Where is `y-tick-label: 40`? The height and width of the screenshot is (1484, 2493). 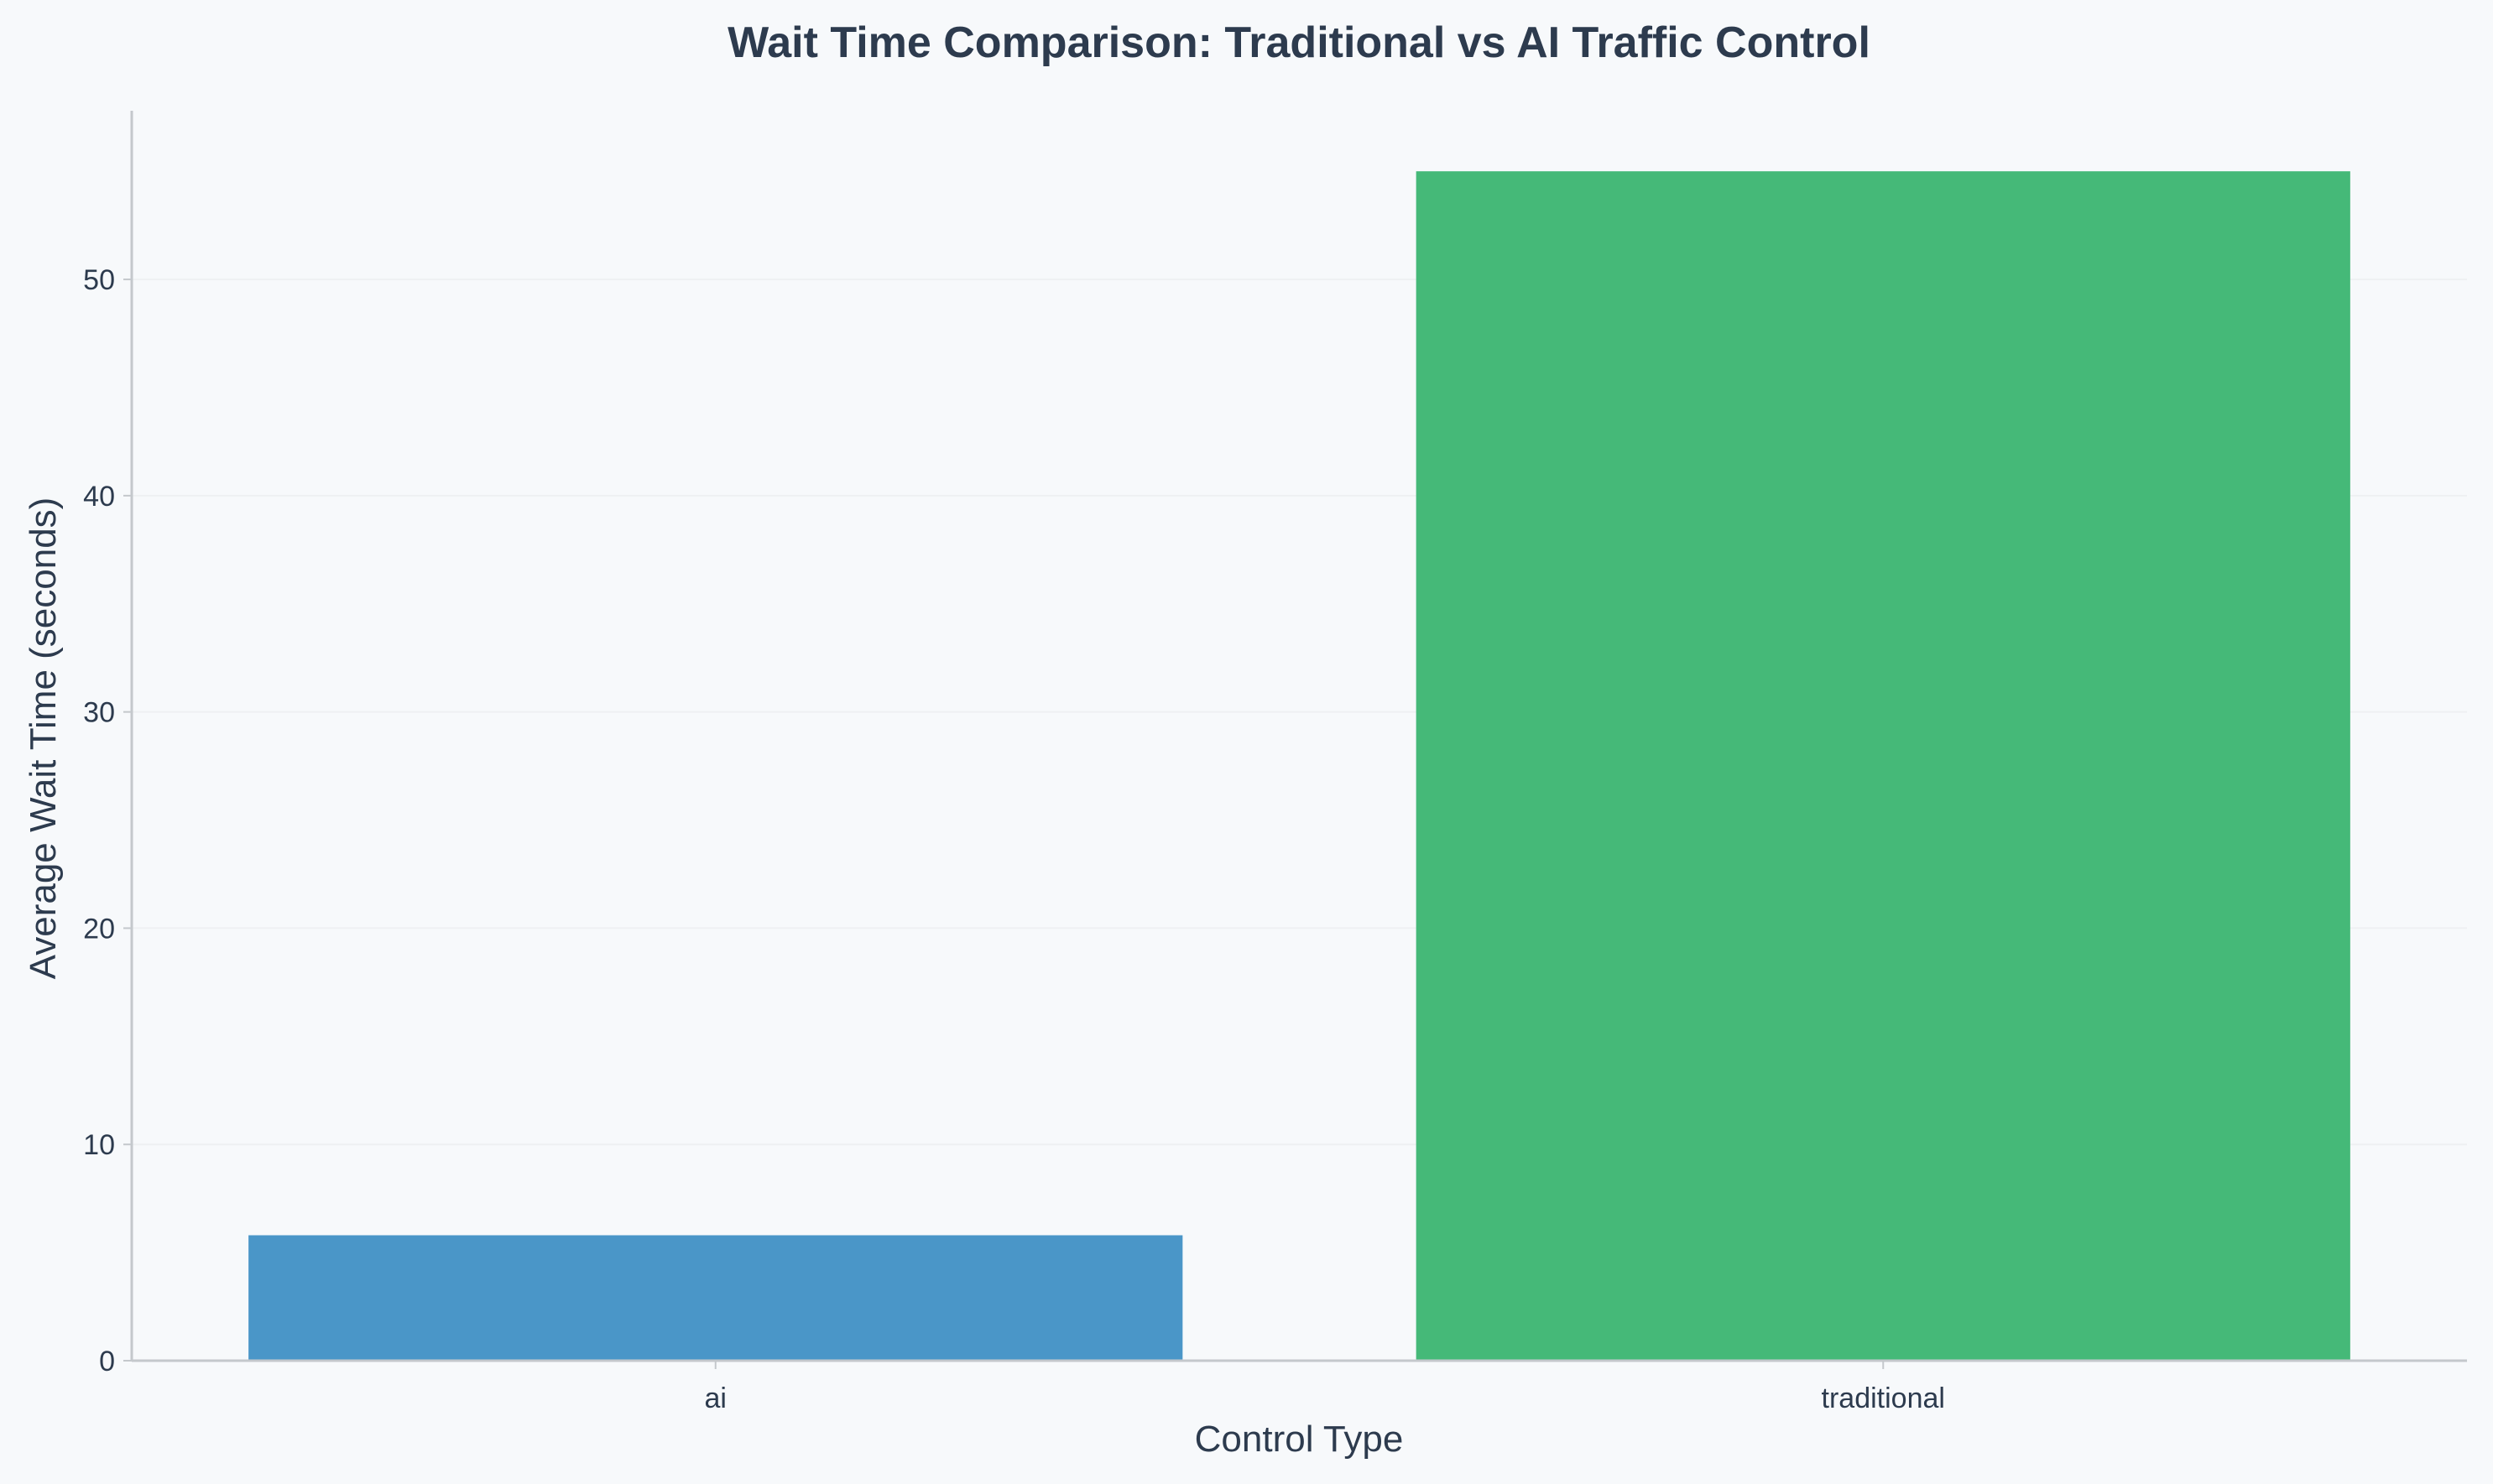
y-tick-label: 40 is located at coordinates (99, 497).